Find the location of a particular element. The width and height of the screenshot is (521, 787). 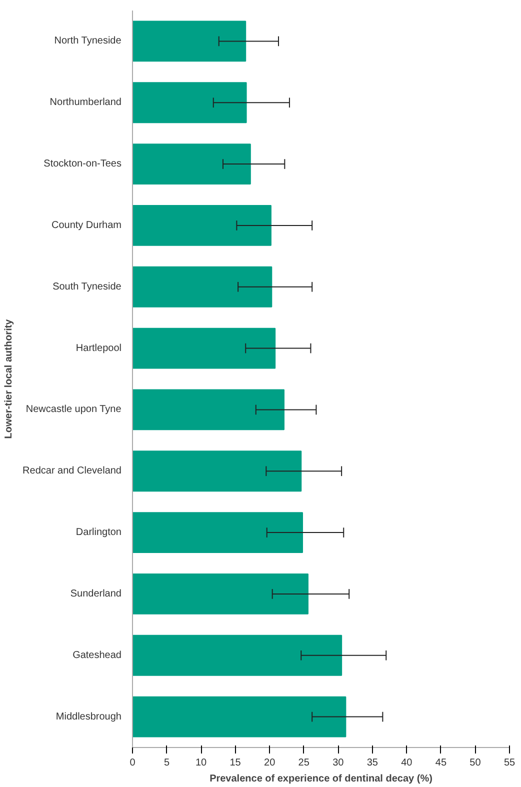

y-tick-label: South Tyneside is located at coordinates (87, 286).